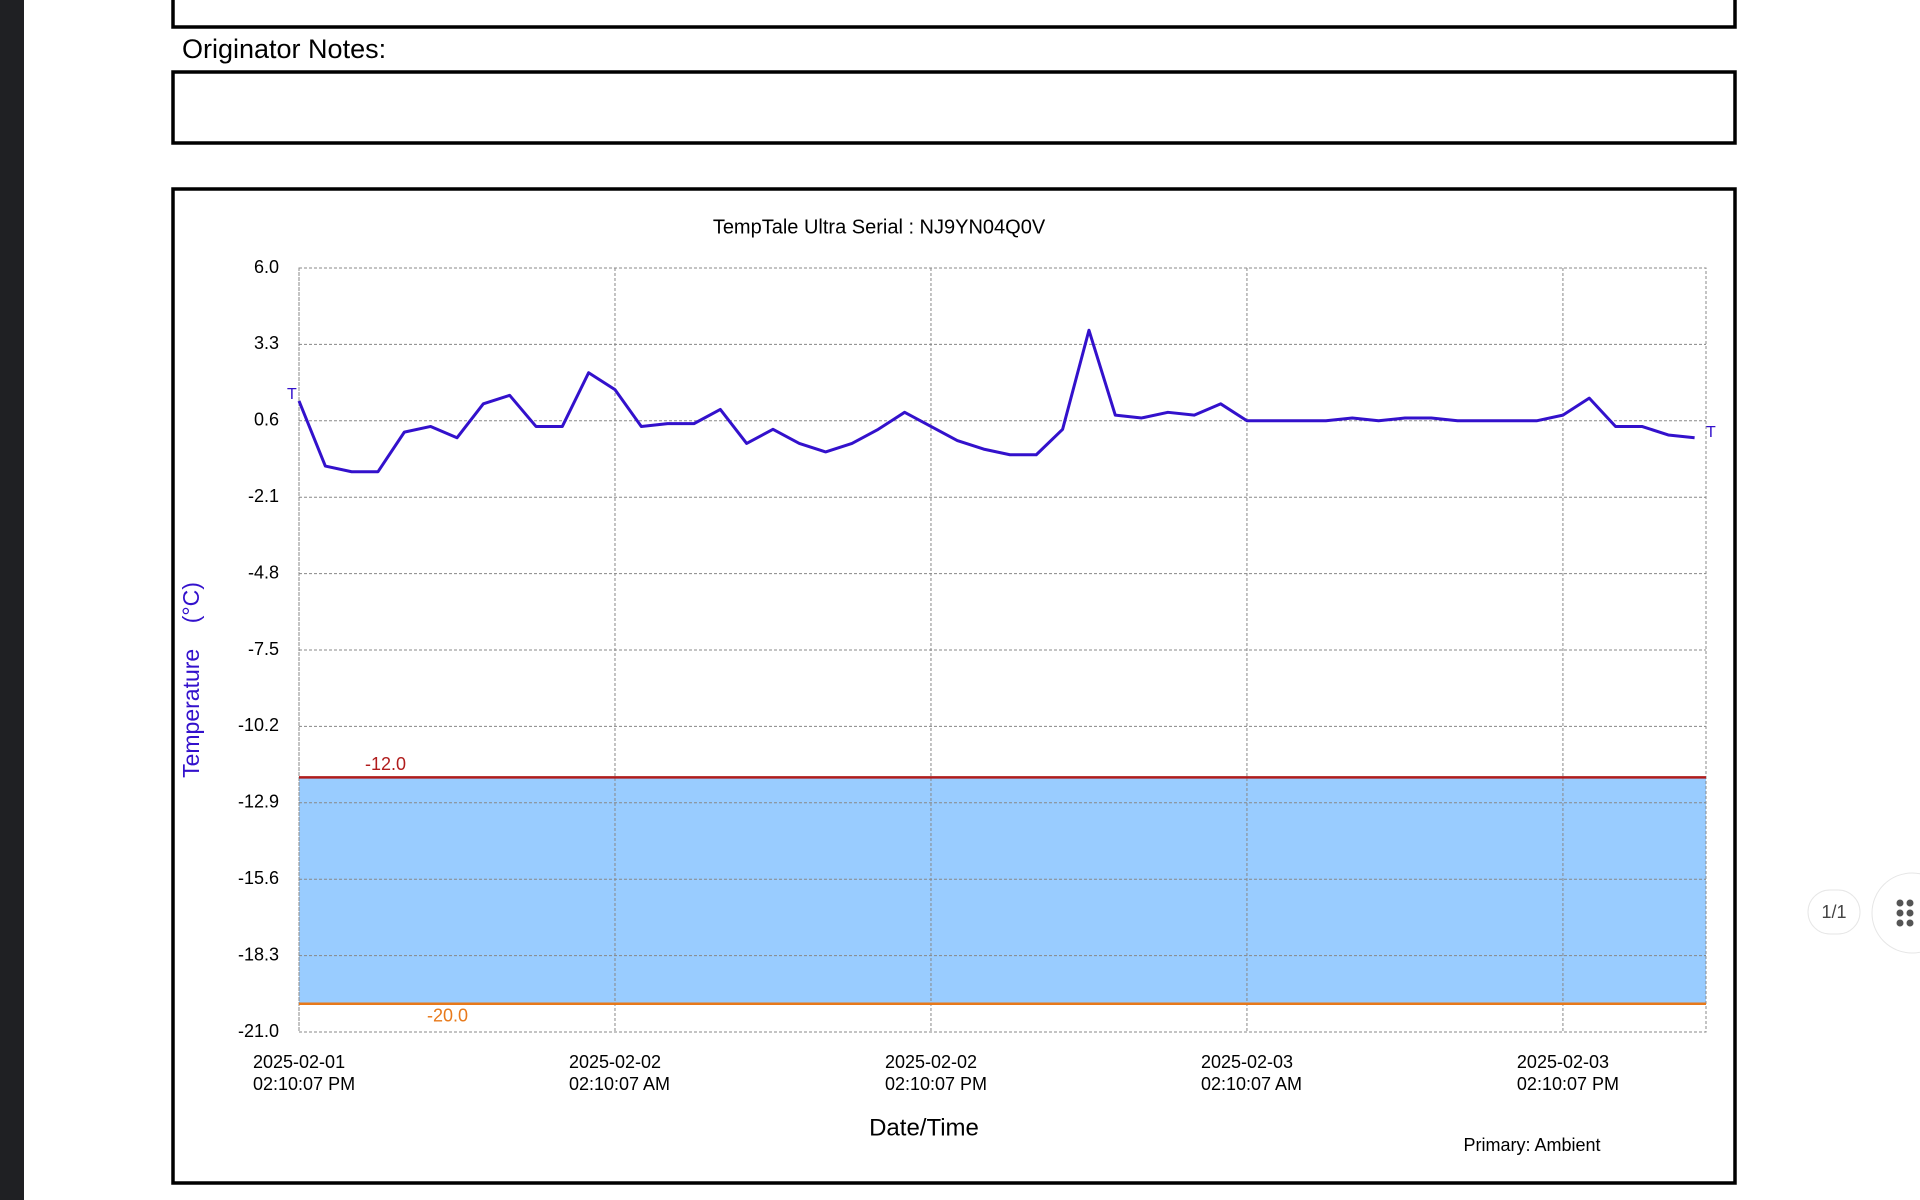  I want to click on y-tick-label: -18.3, so click(258, 954).